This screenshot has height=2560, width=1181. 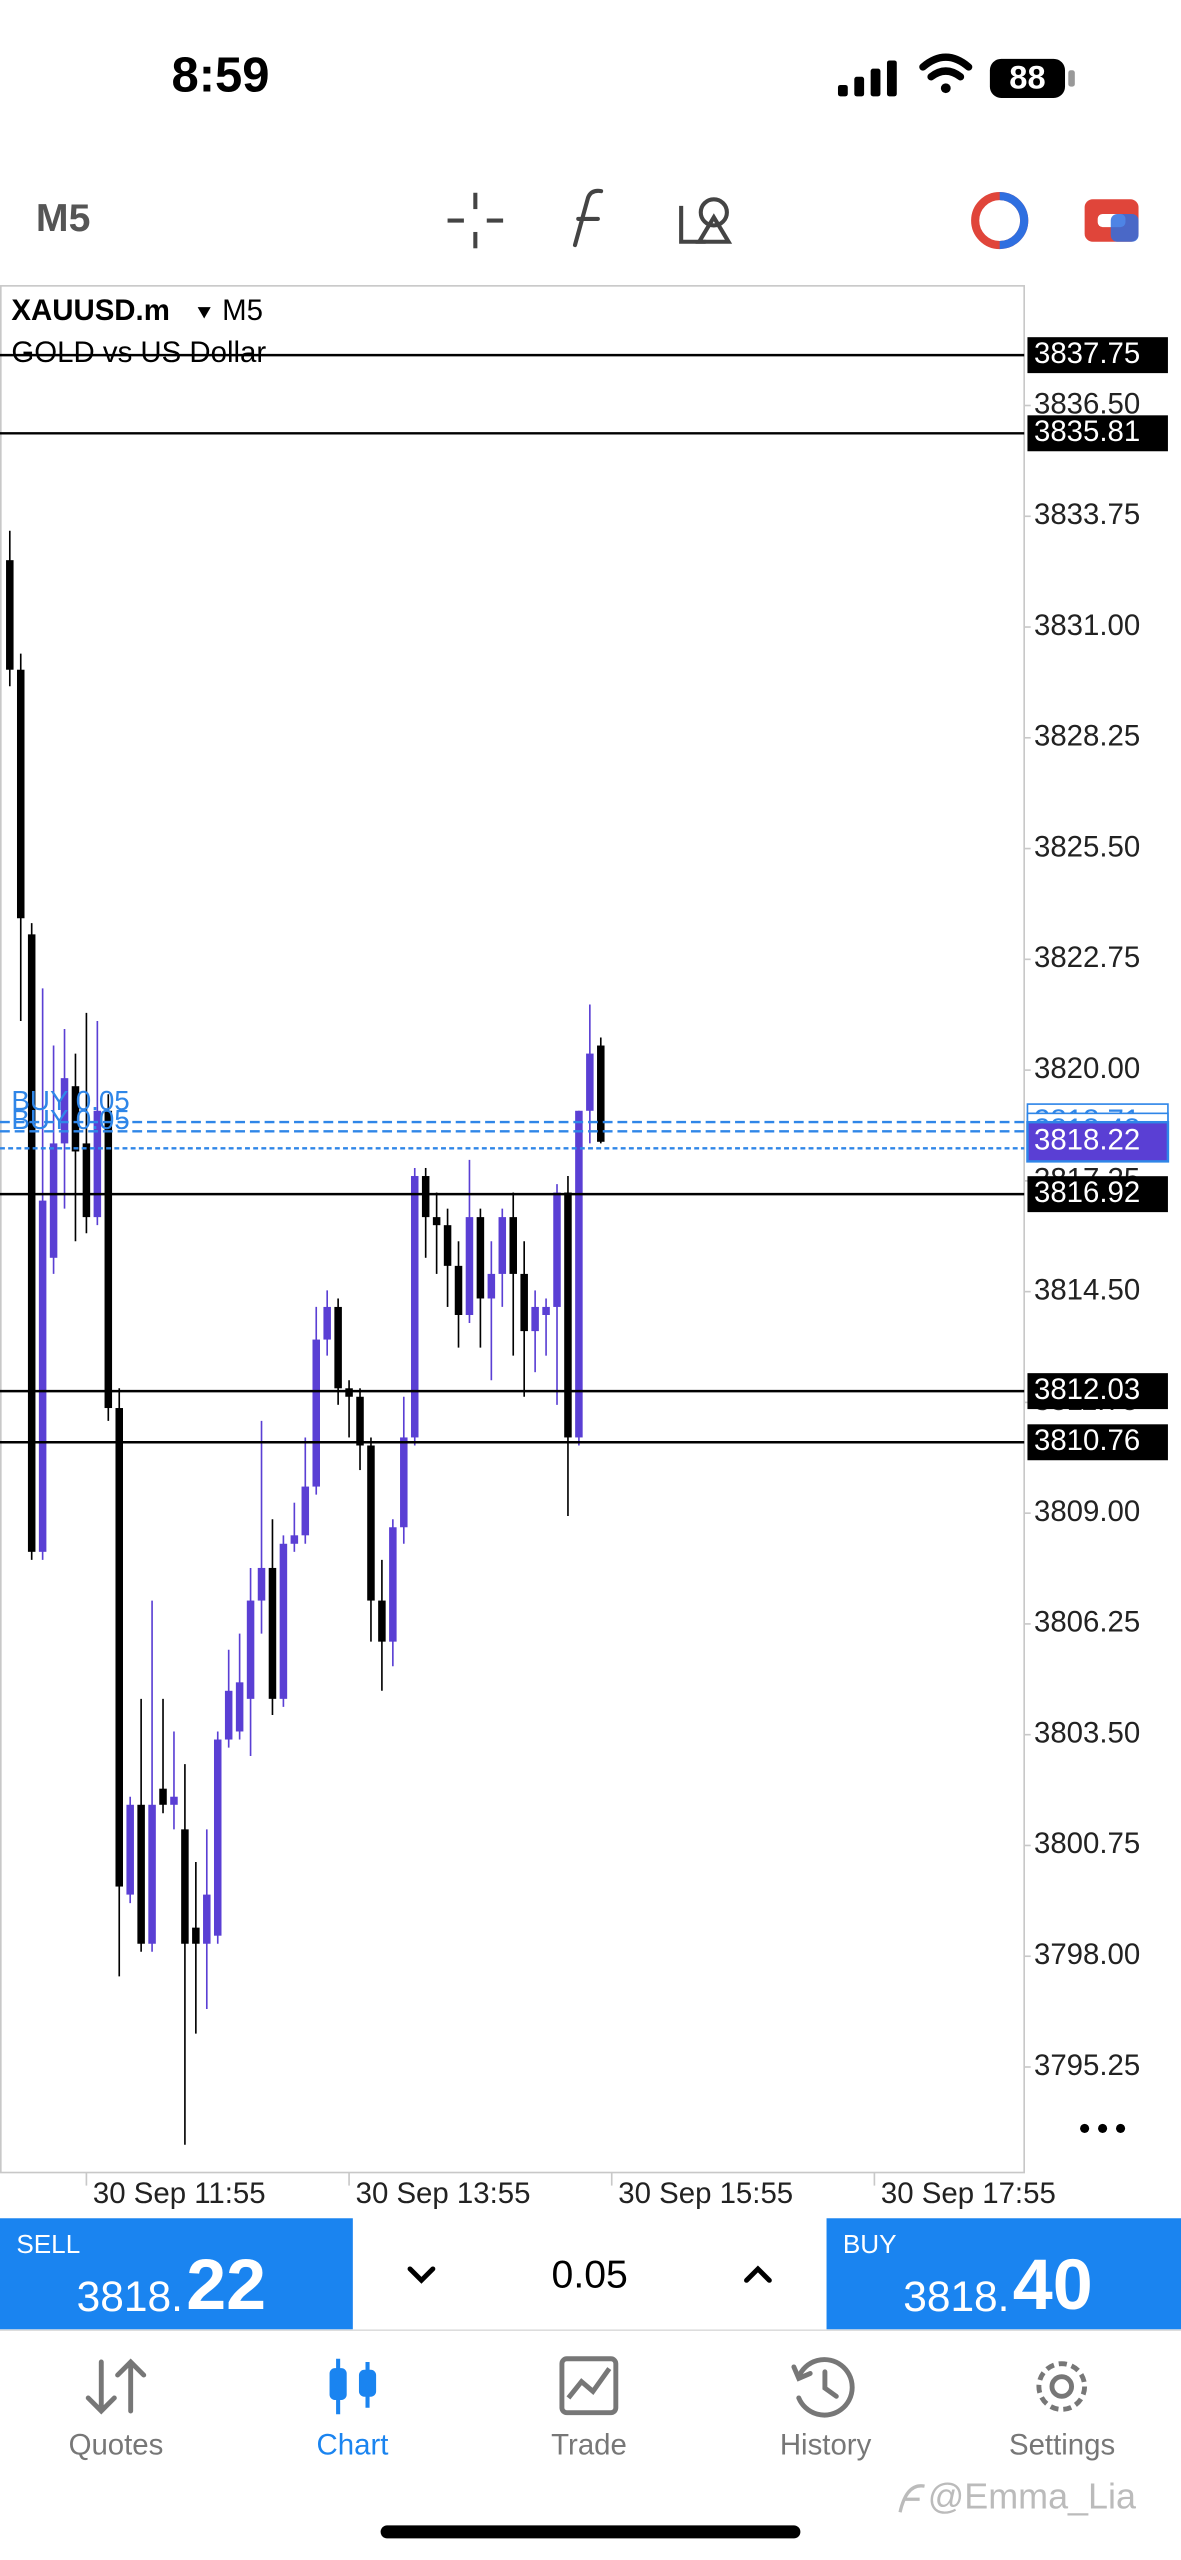 I want to click on history-icon, so click(x=823, y=2387).